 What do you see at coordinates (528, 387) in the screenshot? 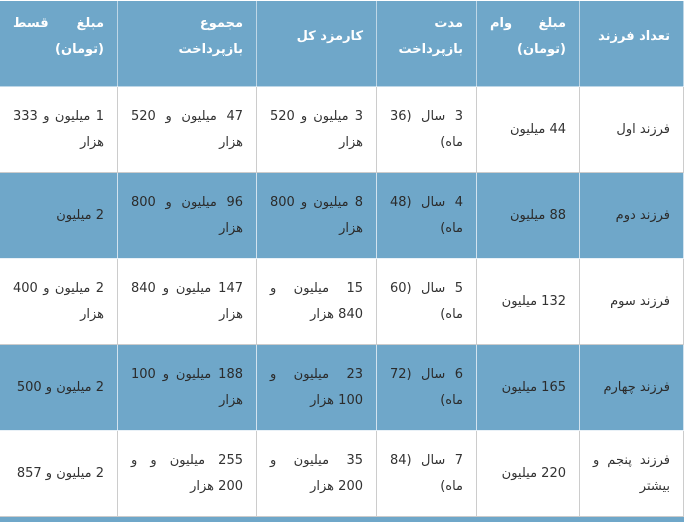
I see `cell-loan-amount: 165 میلیون` at bounding box center [528, 387].